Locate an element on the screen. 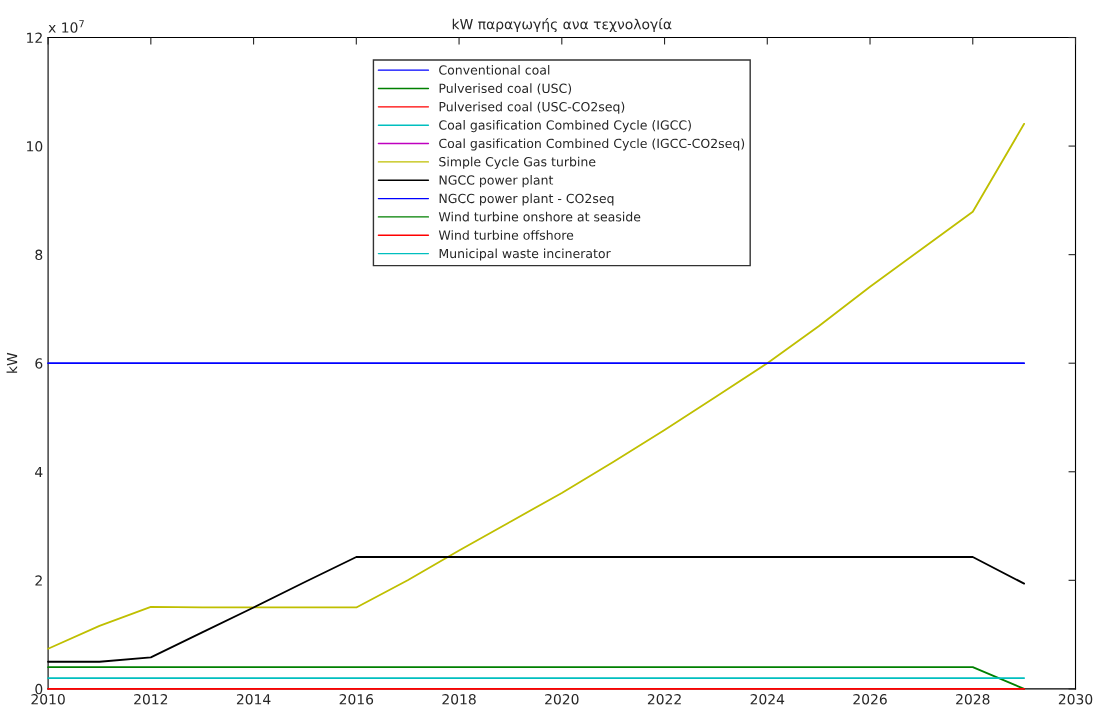 Image resolution: width=1093 pixels, height=708 pixels. x-tick-label: 2014 is located at coordinates (253, 699).